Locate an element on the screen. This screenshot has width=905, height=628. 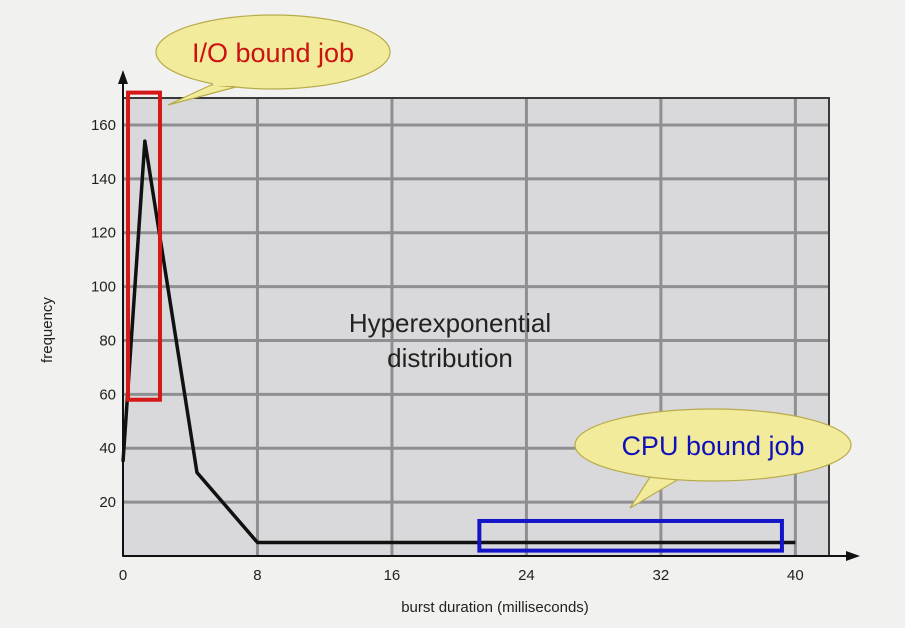
x-axis-arrow is located at coordinates (853, 556).